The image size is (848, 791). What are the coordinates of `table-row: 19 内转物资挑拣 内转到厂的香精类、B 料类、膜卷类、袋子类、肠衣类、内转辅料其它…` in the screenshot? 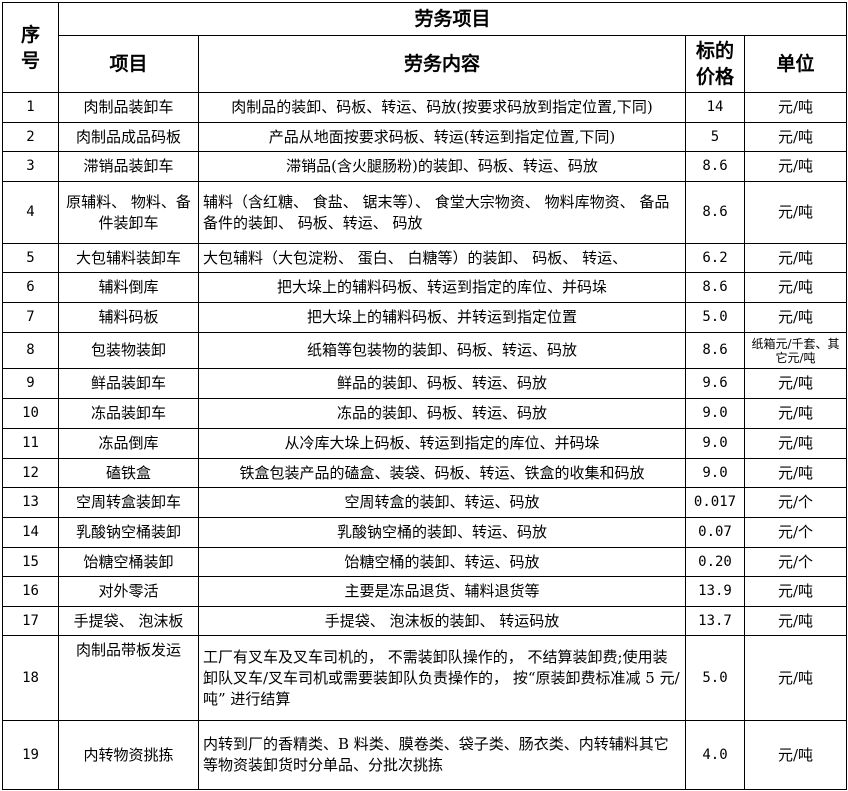 It's located at (425, 755).